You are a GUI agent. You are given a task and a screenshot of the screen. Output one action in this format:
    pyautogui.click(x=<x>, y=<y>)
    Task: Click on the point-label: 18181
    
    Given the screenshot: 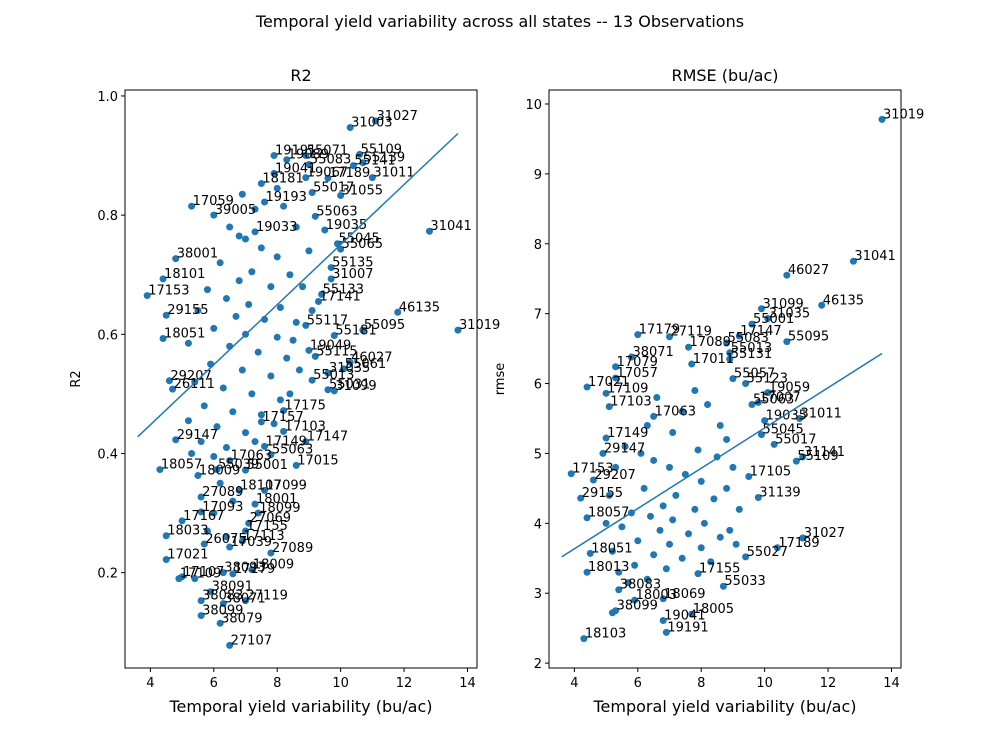 What is the action you would take?
    pyautogui.click(x=282, y=179)
    